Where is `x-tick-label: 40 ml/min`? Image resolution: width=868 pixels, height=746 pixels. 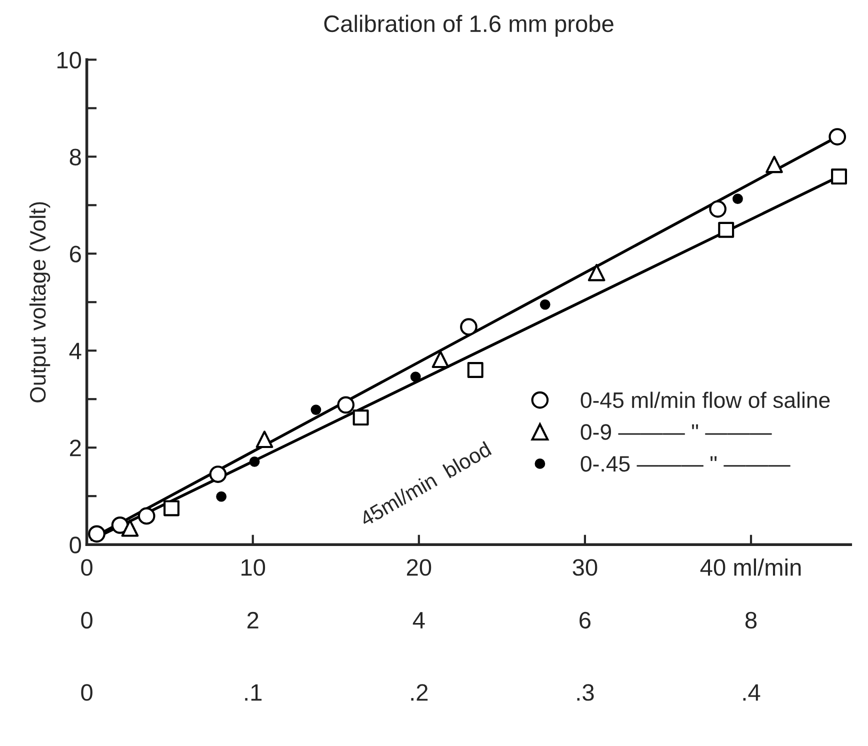
x-tick-label: 40 ml/min is located at coordinates (750, 567).